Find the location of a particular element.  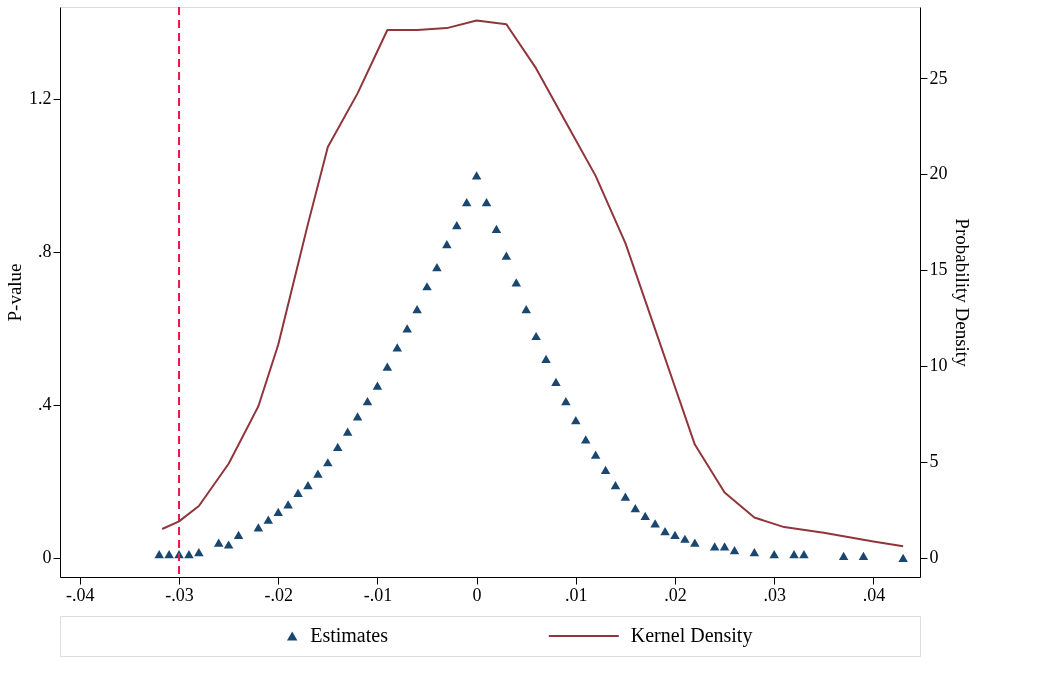

y-axis-title: P-value is located at coordinates (14, 292).